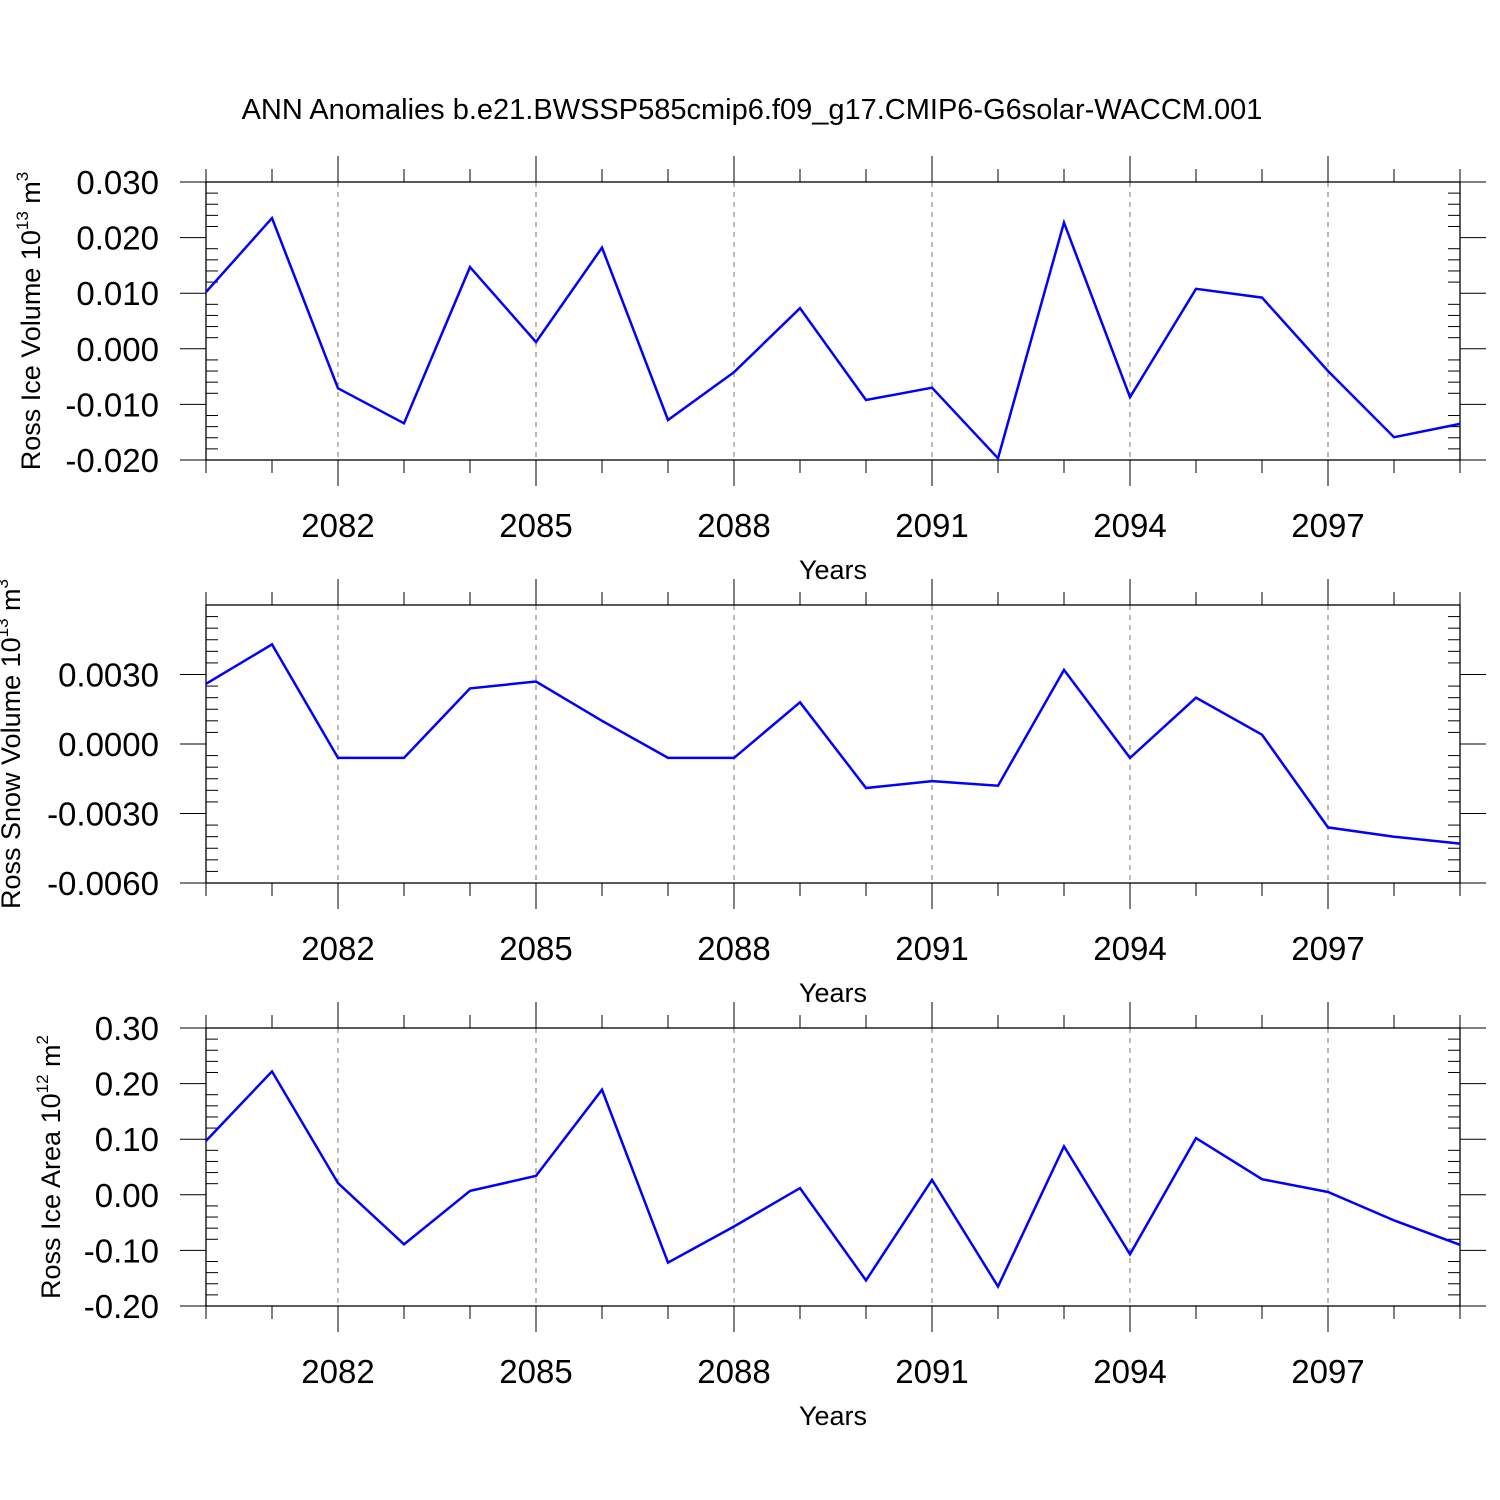  Describe the element at coordinates (127, 1084) in the screenshot. I see `y-tick-label: 0.20` at that location.